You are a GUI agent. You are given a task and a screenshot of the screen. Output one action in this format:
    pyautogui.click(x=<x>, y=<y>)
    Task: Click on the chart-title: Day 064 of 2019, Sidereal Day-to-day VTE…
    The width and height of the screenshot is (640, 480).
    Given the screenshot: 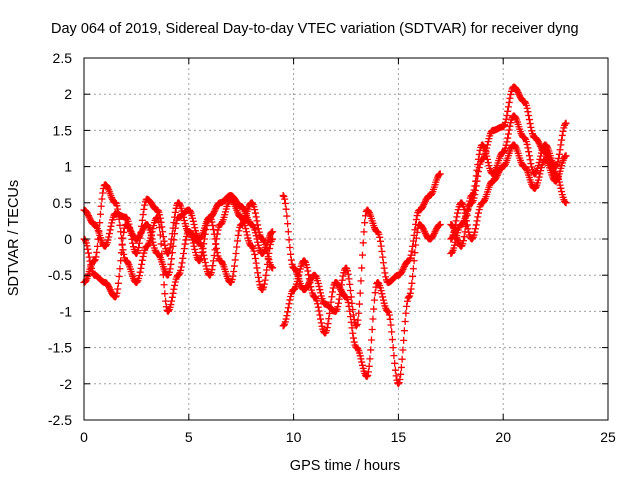 What is the action you would take?
    pyautogui.click(x=315, y=29)
    